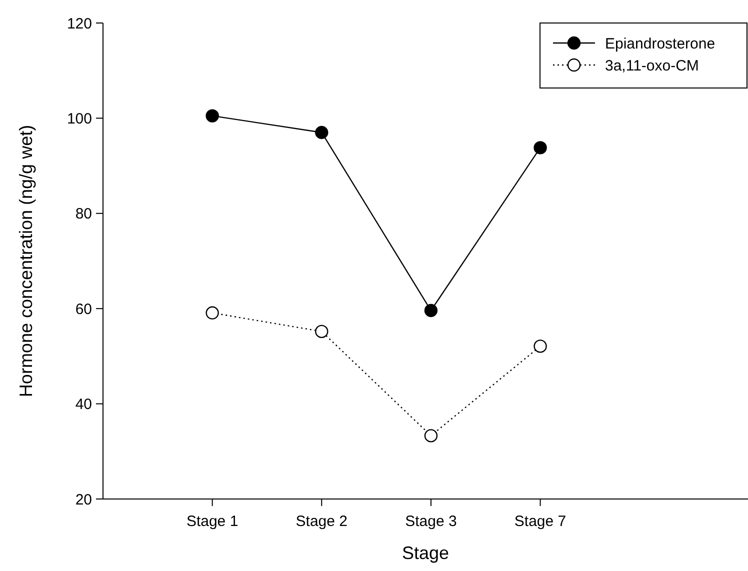 The image size is (748, 571). I want to click on legend-label: 3a,11-oxo-CM, so click(652, 65).